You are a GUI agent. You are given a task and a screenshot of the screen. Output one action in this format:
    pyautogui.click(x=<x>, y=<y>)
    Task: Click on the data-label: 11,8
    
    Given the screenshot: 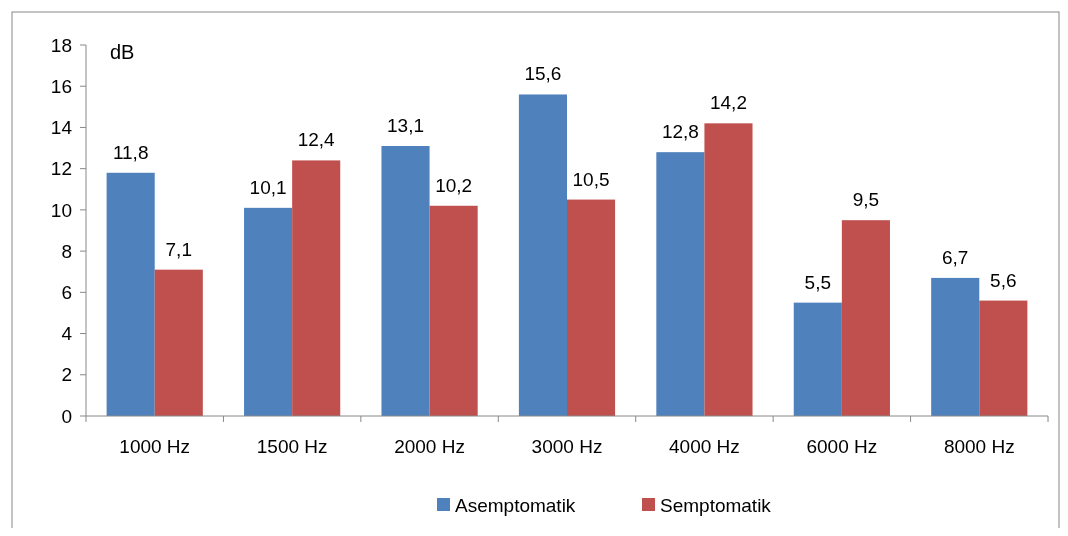 What is the action you would take?
    pyautogui.click(x=130, y=152)
    